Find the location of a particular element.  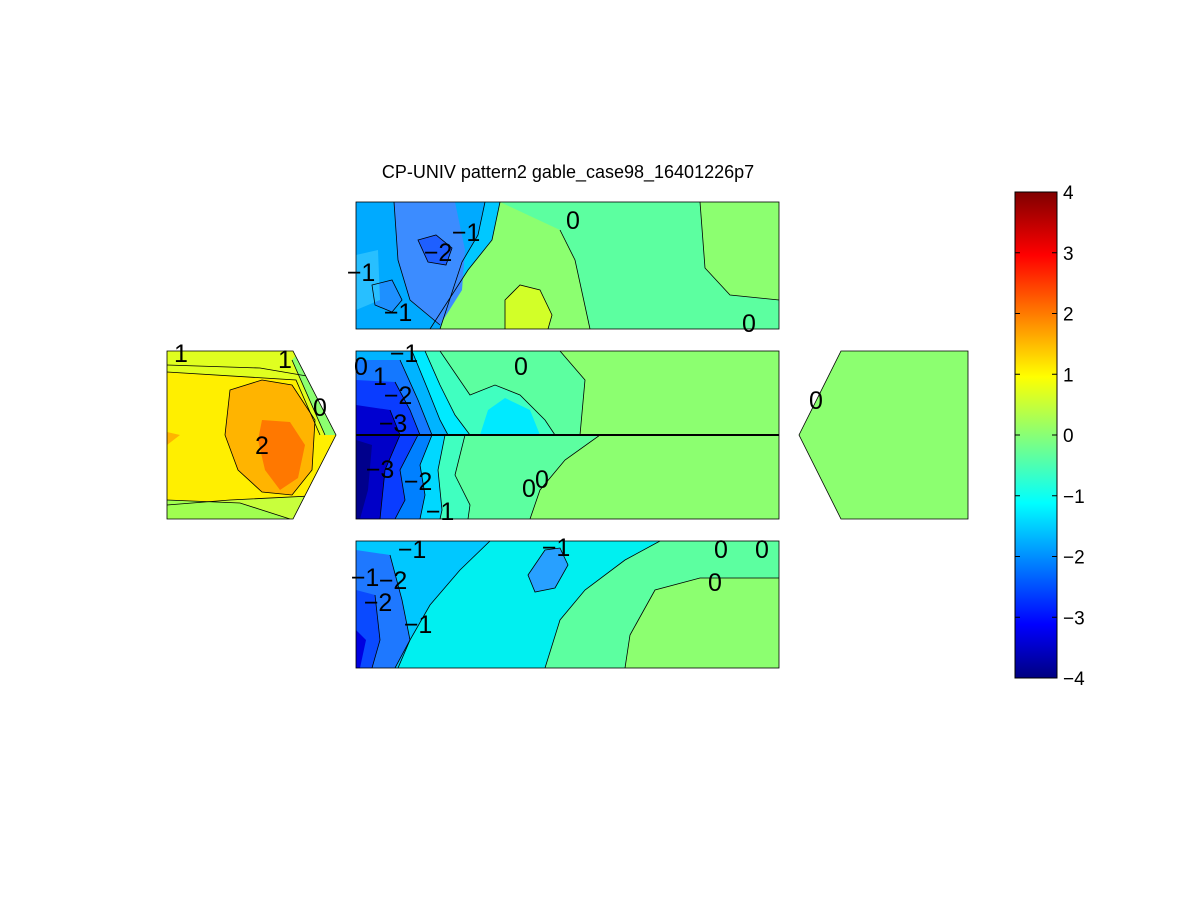

colorbar-tick-label: 2 is located at coordinates (1068, 315).